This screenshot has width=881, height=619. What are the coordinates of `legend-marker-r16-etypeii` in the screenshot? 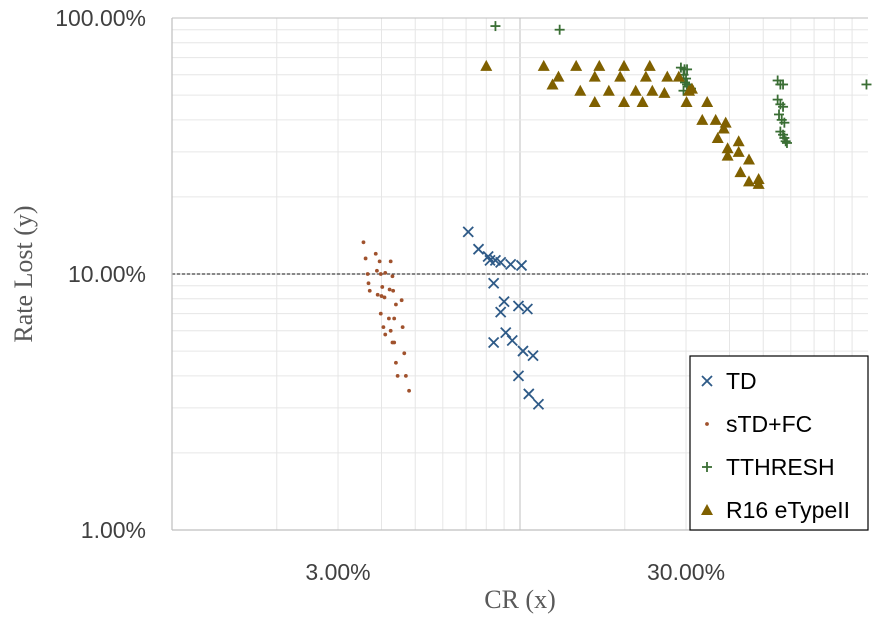 It's located at (707, 509).